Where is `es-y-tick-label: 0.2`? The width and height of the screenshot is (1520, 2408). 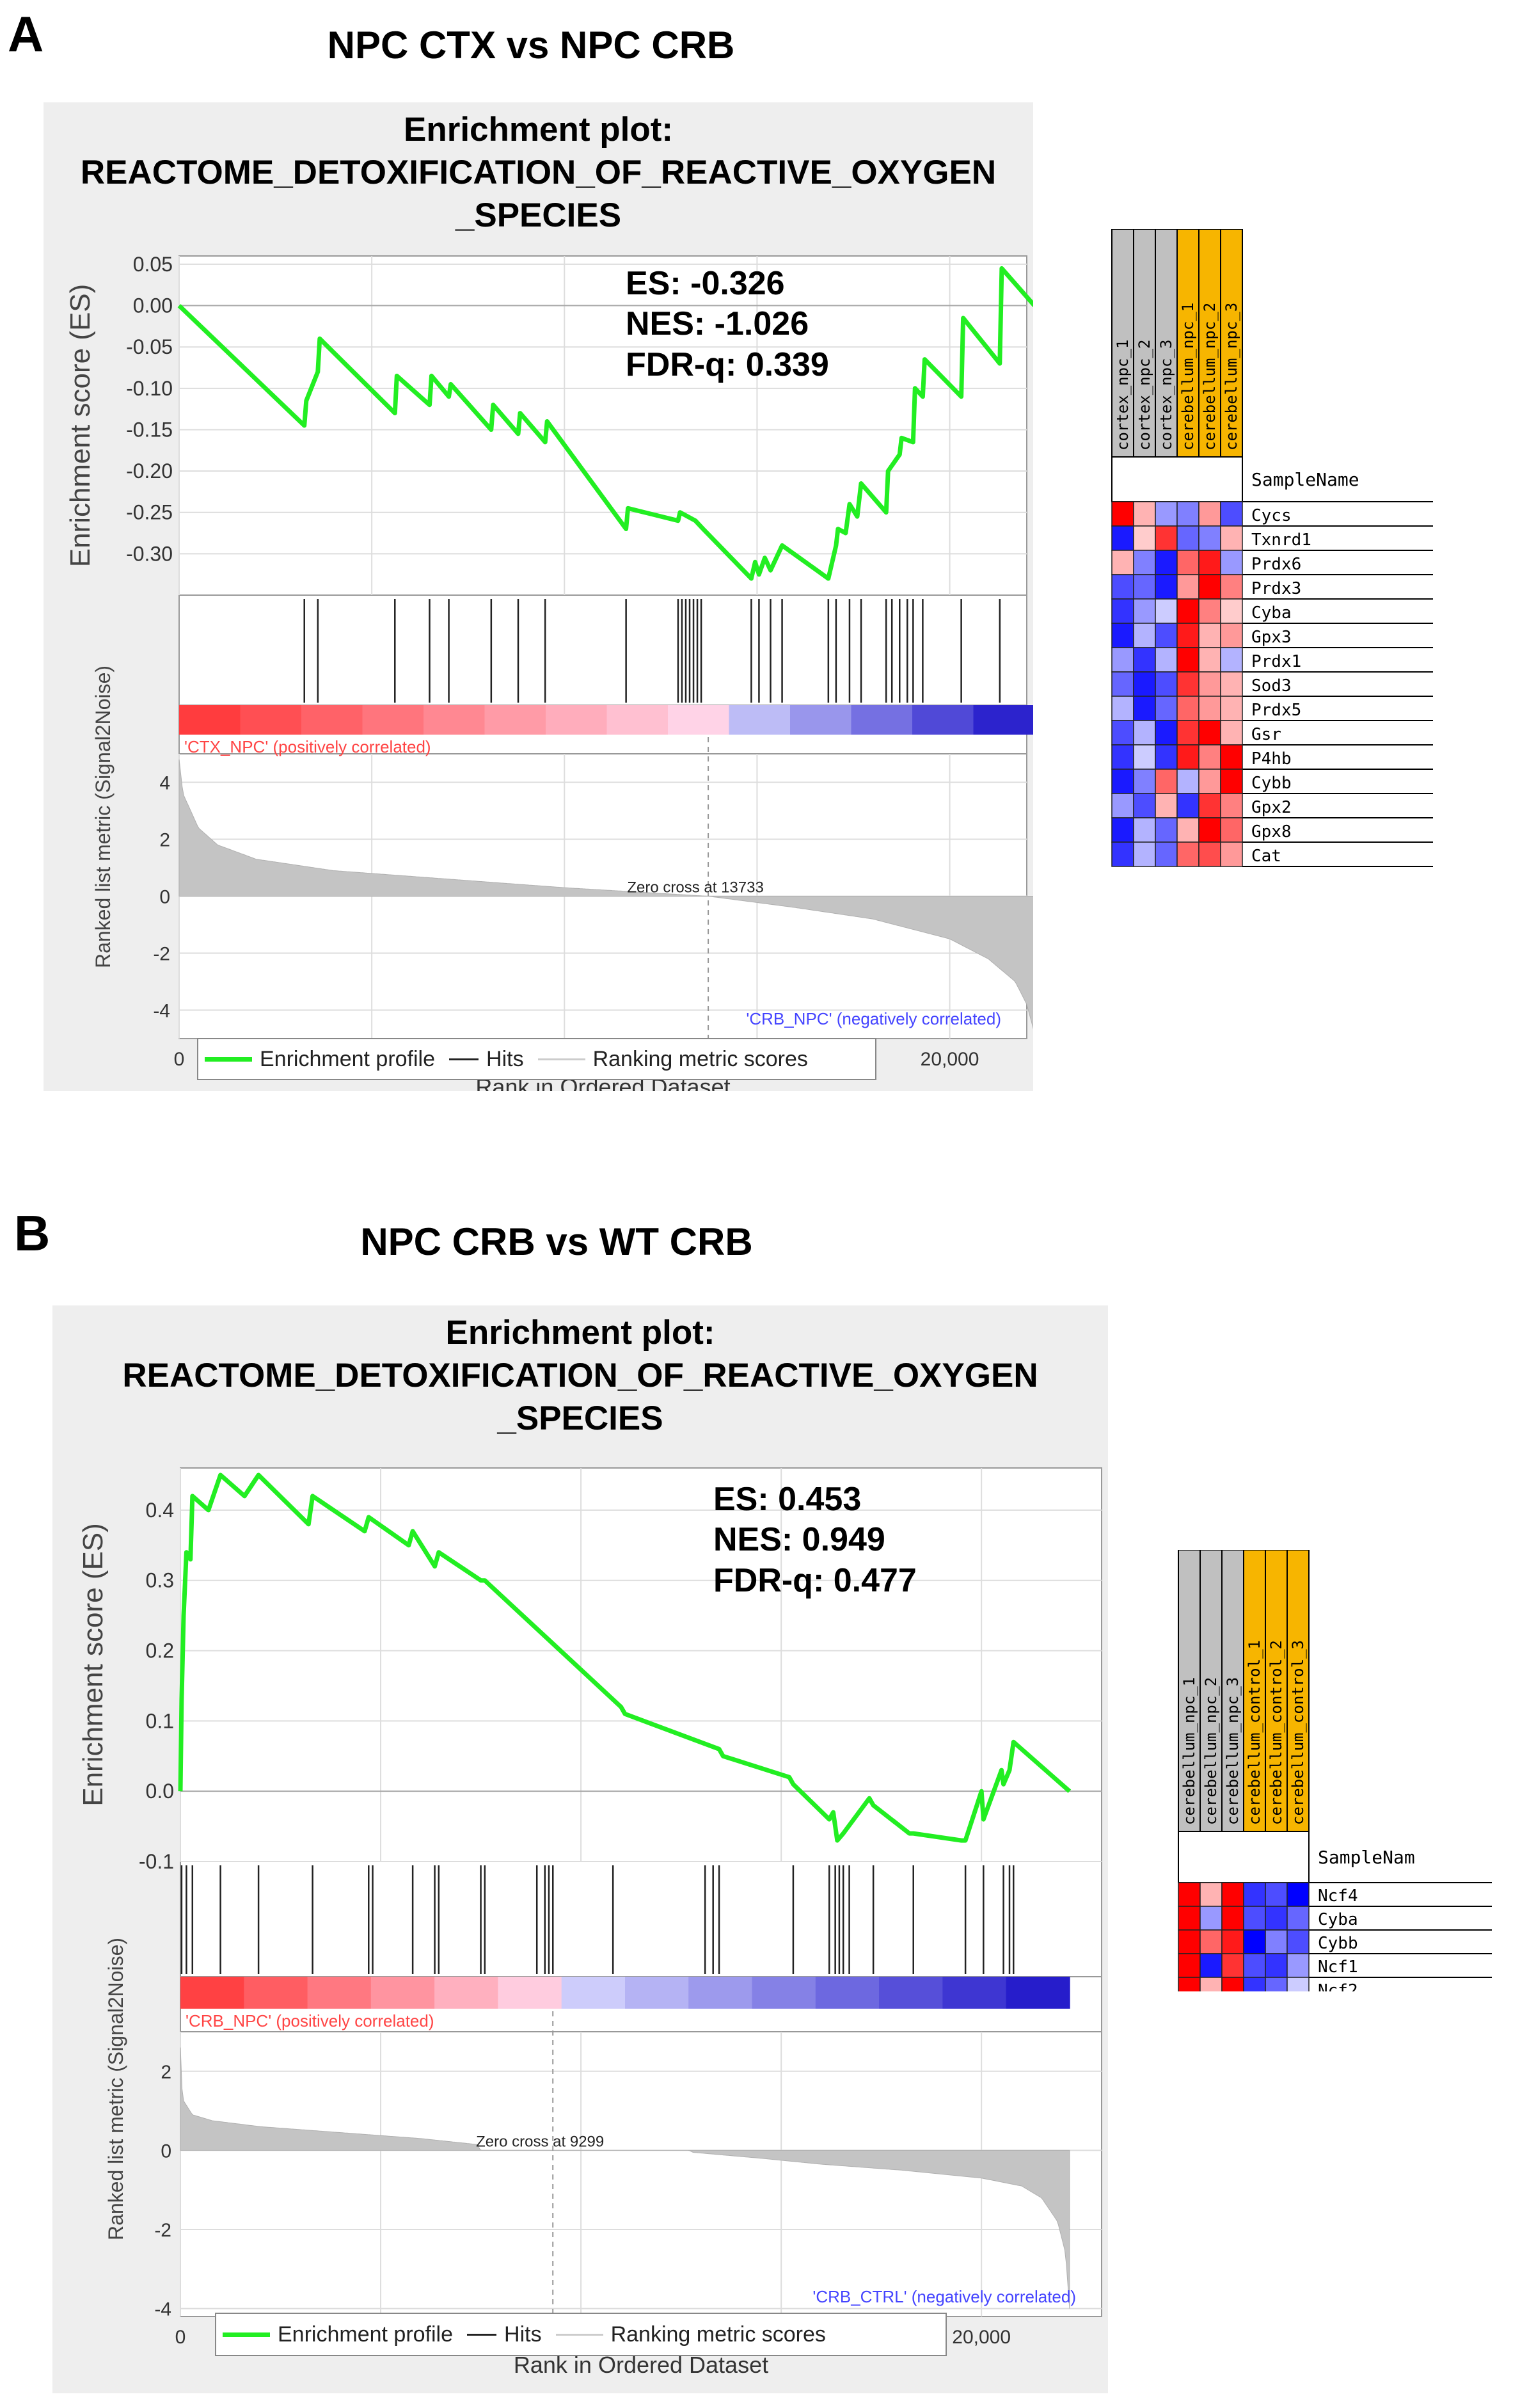
es-y-tick-label: 0.2 is located at coordinates (160, 1651).